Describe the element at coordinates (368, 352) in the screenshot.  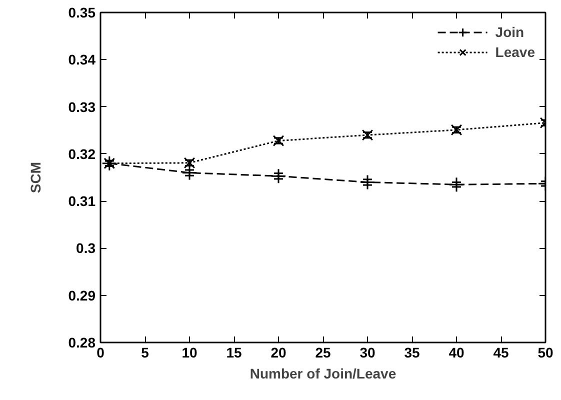
I see `x-tick-label: 30` at that location.